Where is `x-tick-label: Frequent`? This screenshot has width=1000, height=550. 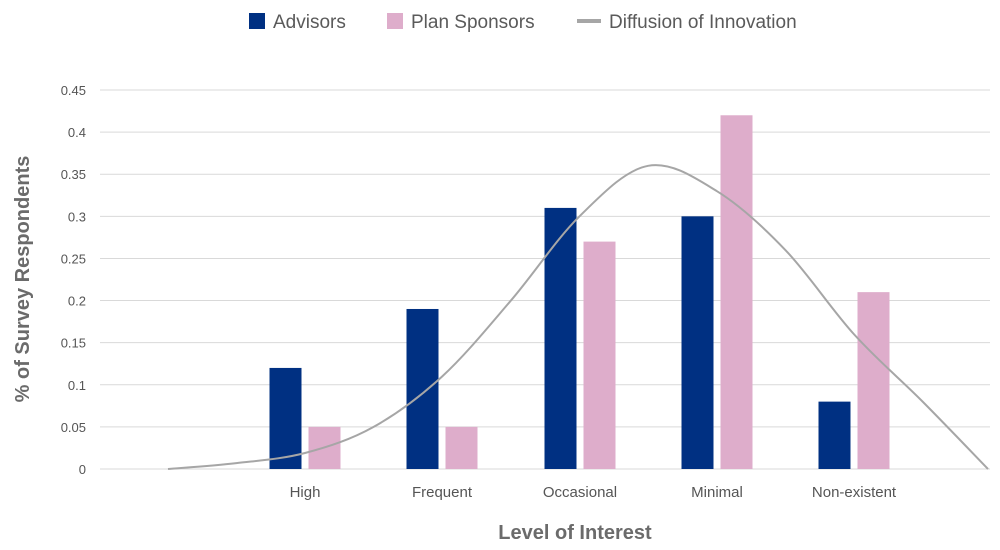
x-tick-label: Frequent is located at coordinates (442, 492).